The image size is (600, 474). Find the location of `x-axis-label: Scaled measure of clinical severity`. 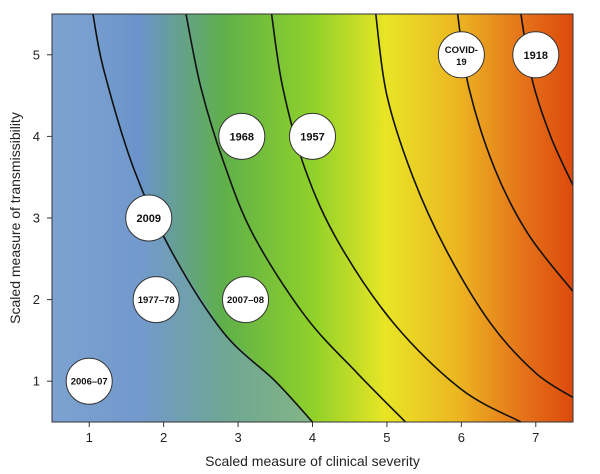

x-axis-label: Scaled measure of clinical severity is located at coordinates (312, 461).